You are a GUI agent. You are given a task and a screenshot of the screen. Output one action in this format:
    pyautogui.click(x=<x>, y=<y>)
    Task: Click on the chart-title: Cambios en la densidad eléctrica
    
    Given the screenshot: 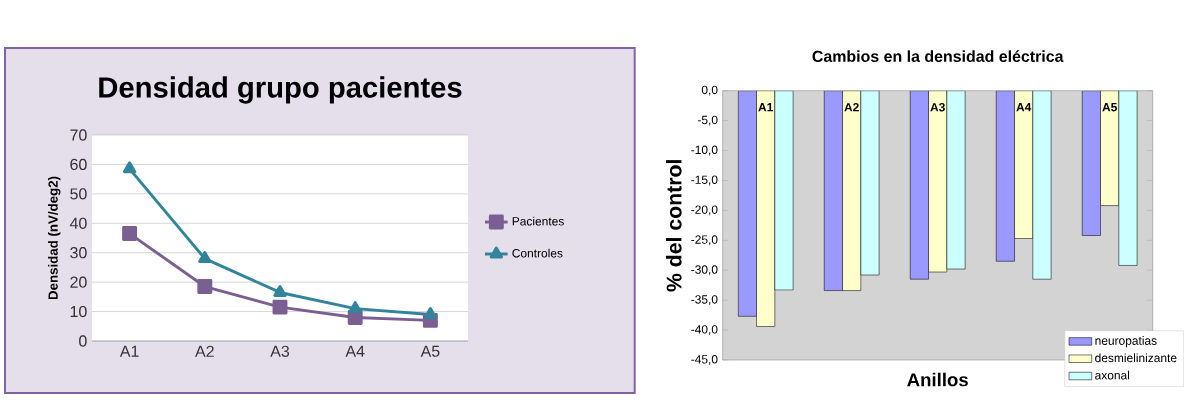 What is the action you would take?
    pyautogui.click(x=938, y=56)
    